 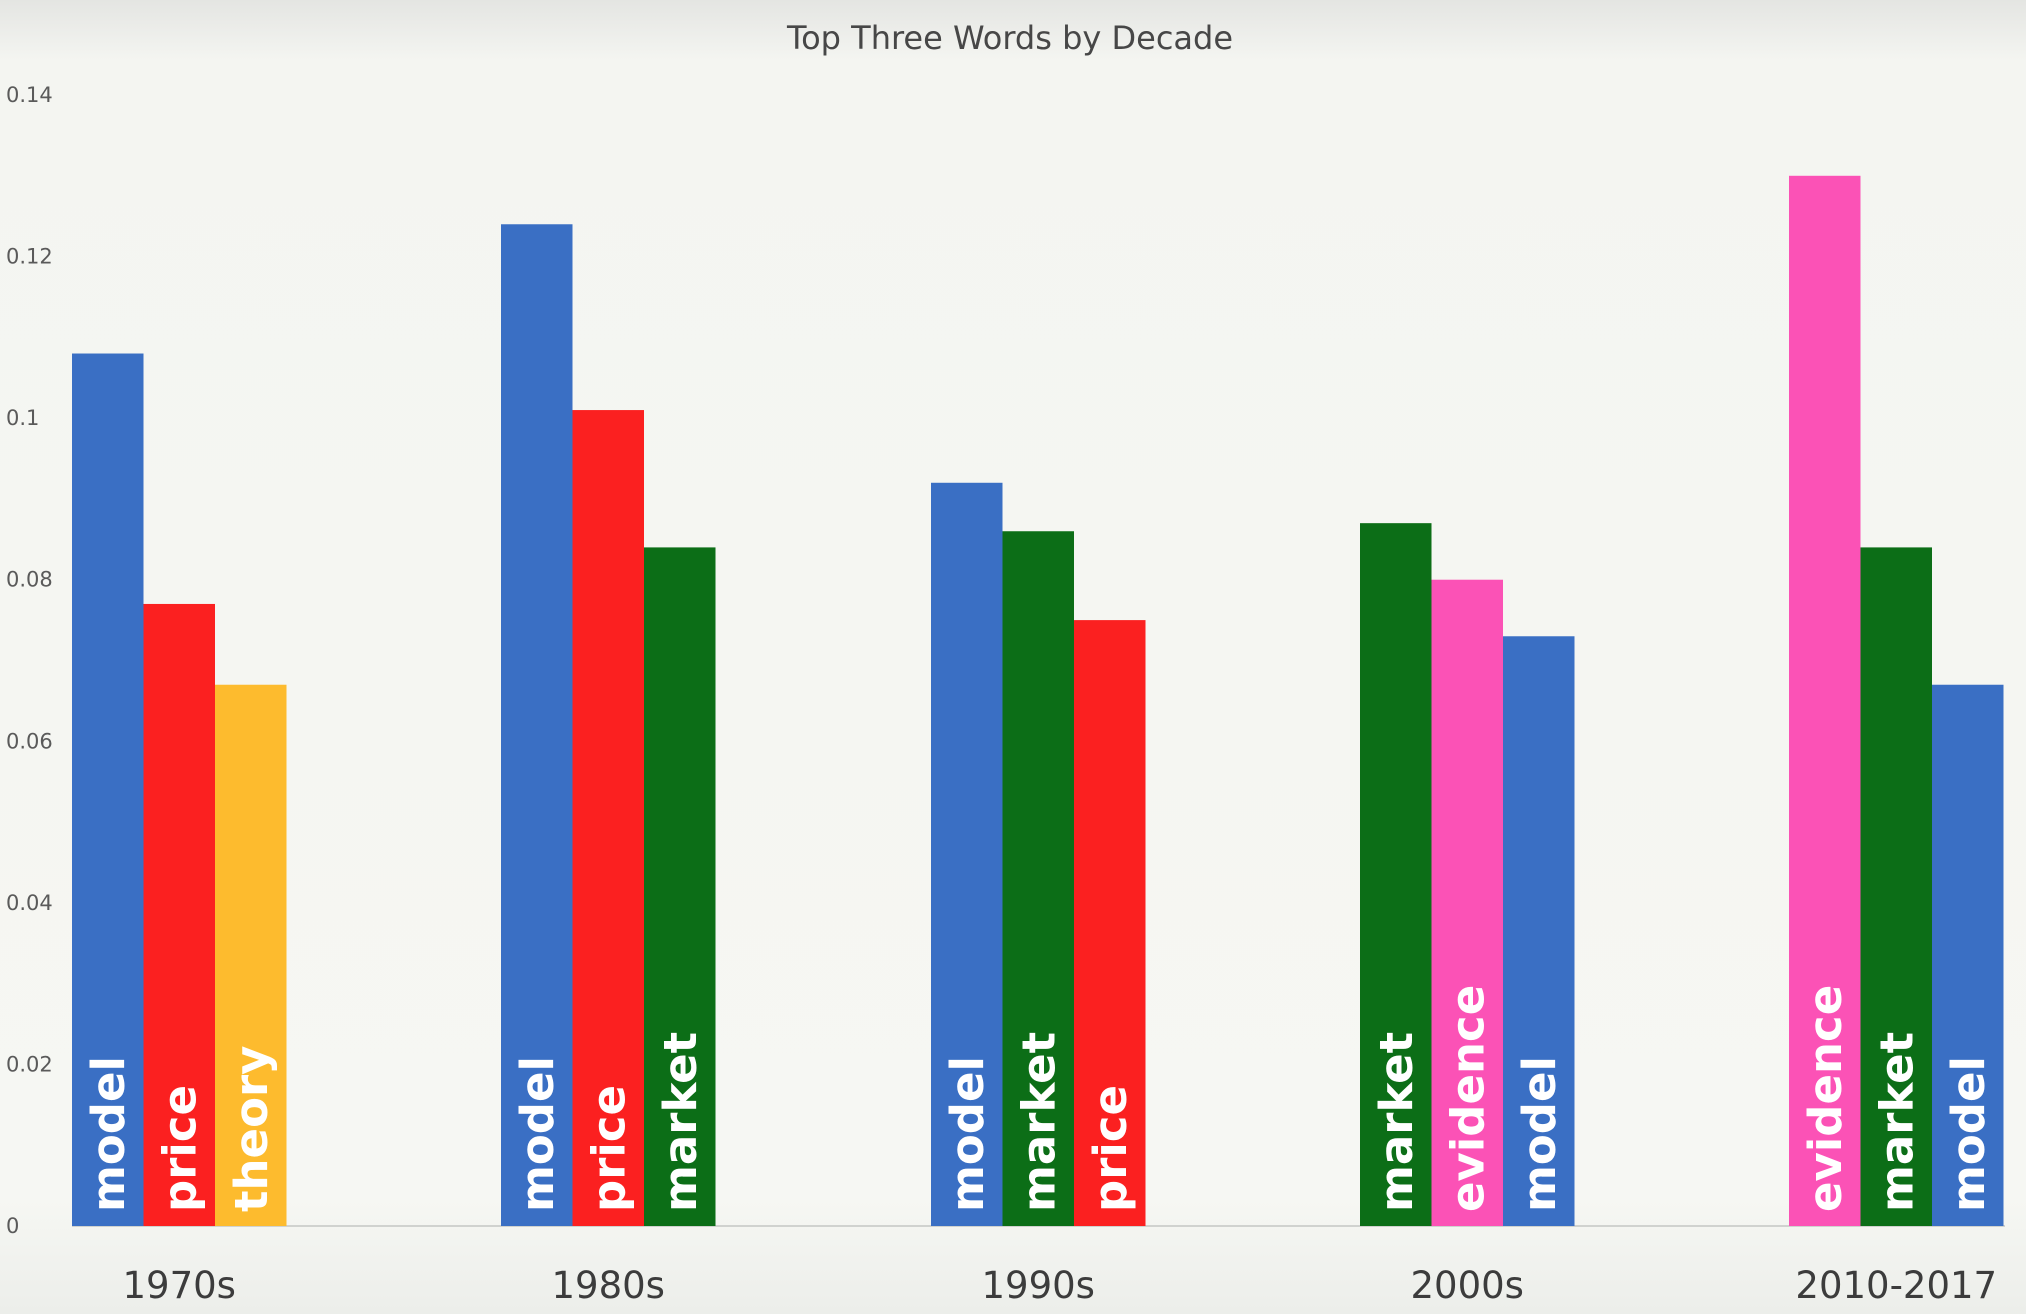 I want to click on bar-label-theory: theory, so click(x=251, y=1128).